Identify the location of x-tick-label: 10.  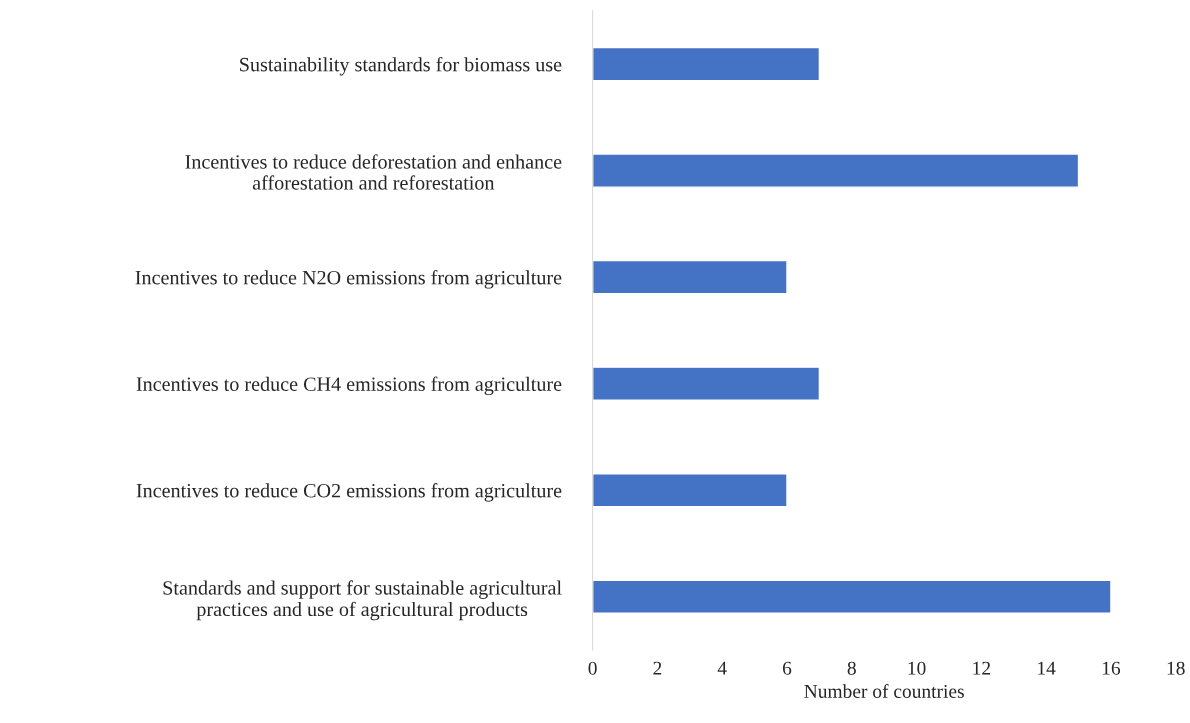
(917, 668).